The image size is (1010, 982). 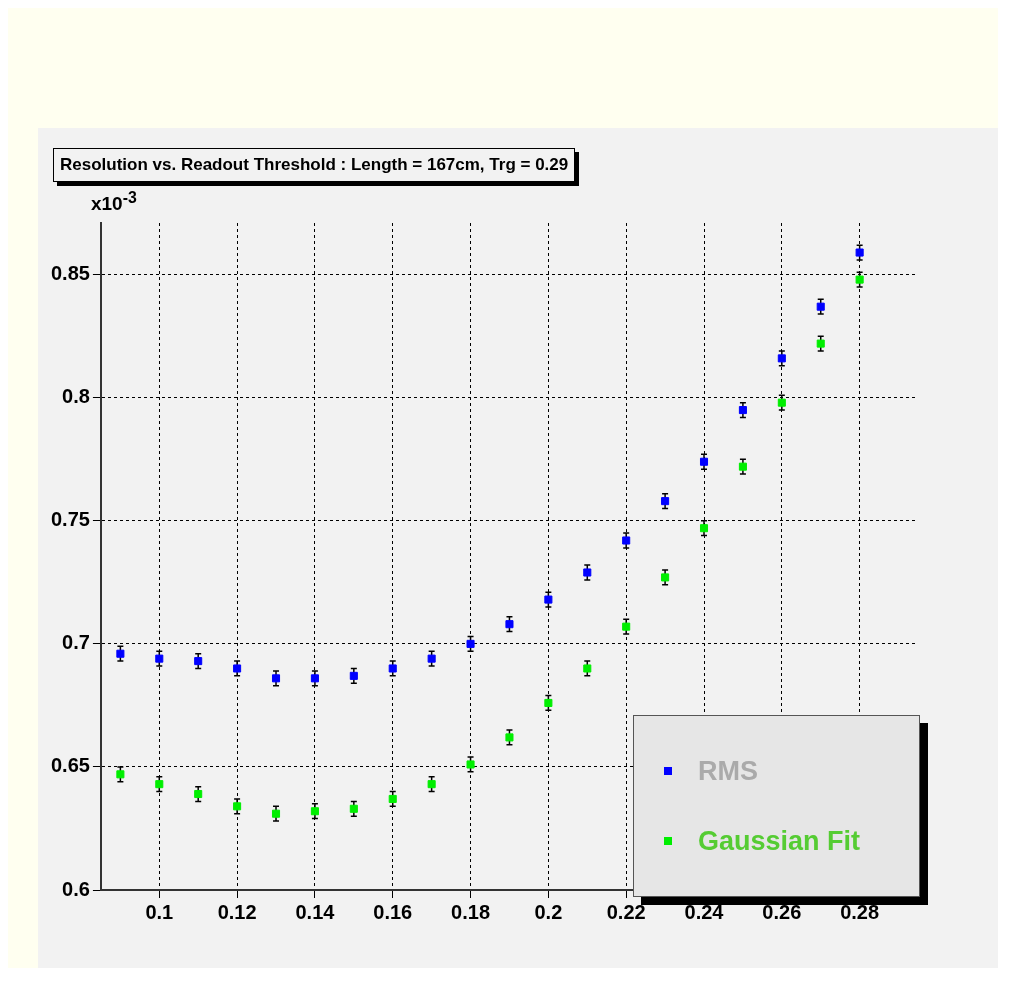 What do you see at coordinates (779, 841) in the screenshot?
I see `legend-label: Gaussian Fit` at bounding box center [779, 841].